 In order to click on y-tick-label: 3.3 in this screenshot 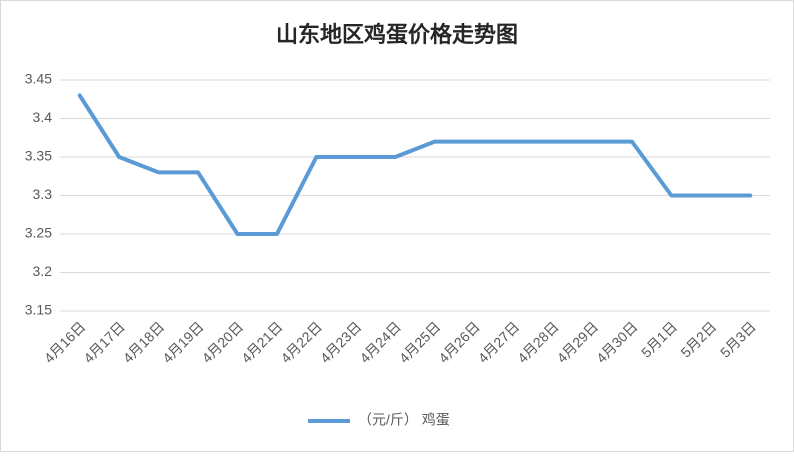, I will do `click(43, 194)`.